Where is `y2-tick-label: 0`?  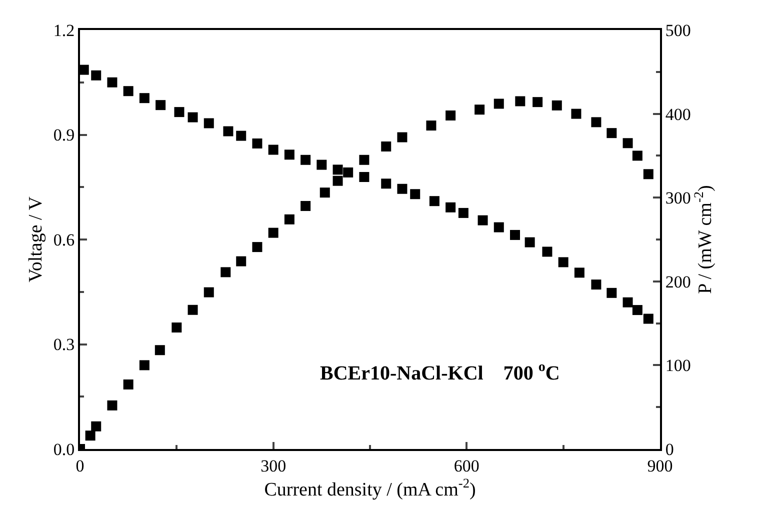 y2-tick-label: 0 is located at coordinates (669, 449).